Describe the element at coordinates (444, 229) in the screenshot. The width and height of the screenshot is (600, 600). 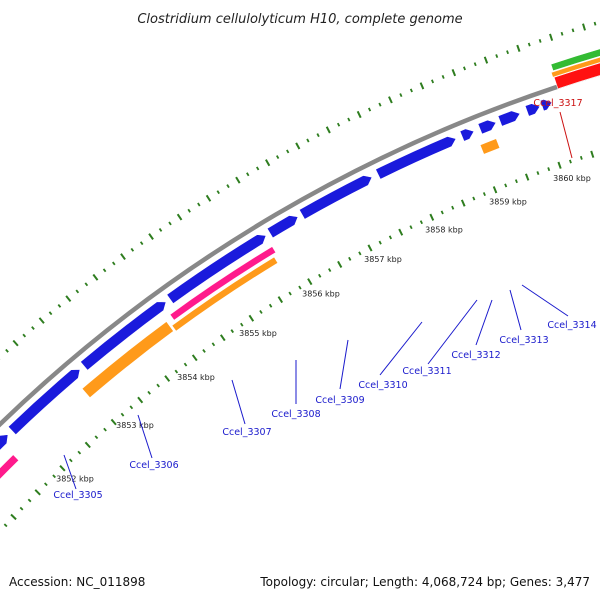
I see `tick-label: 3858 kbp` at that location.